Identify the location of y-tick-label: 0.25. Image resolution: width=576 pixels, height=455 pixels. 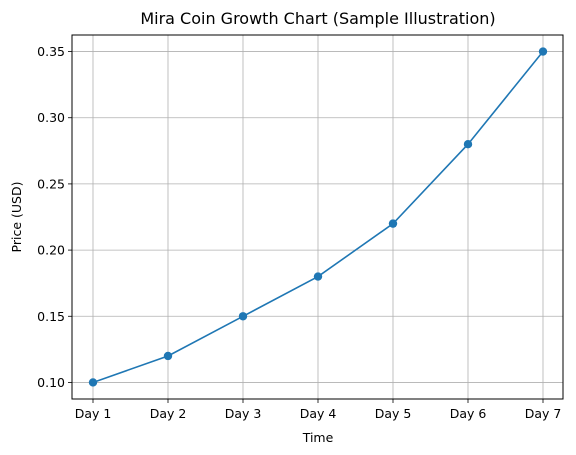
(51, 183).